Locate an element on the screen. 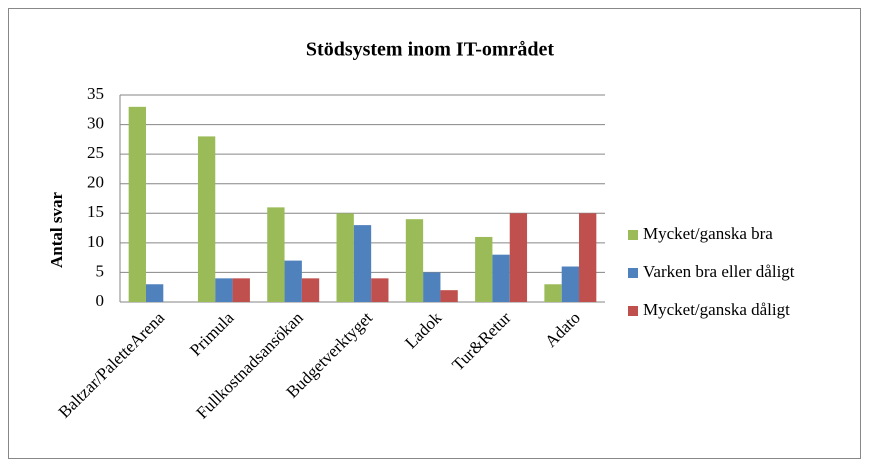 The height and width of the screenshot is (468, 869). y-tick-label: 35 is located at coordinates (95, 93).